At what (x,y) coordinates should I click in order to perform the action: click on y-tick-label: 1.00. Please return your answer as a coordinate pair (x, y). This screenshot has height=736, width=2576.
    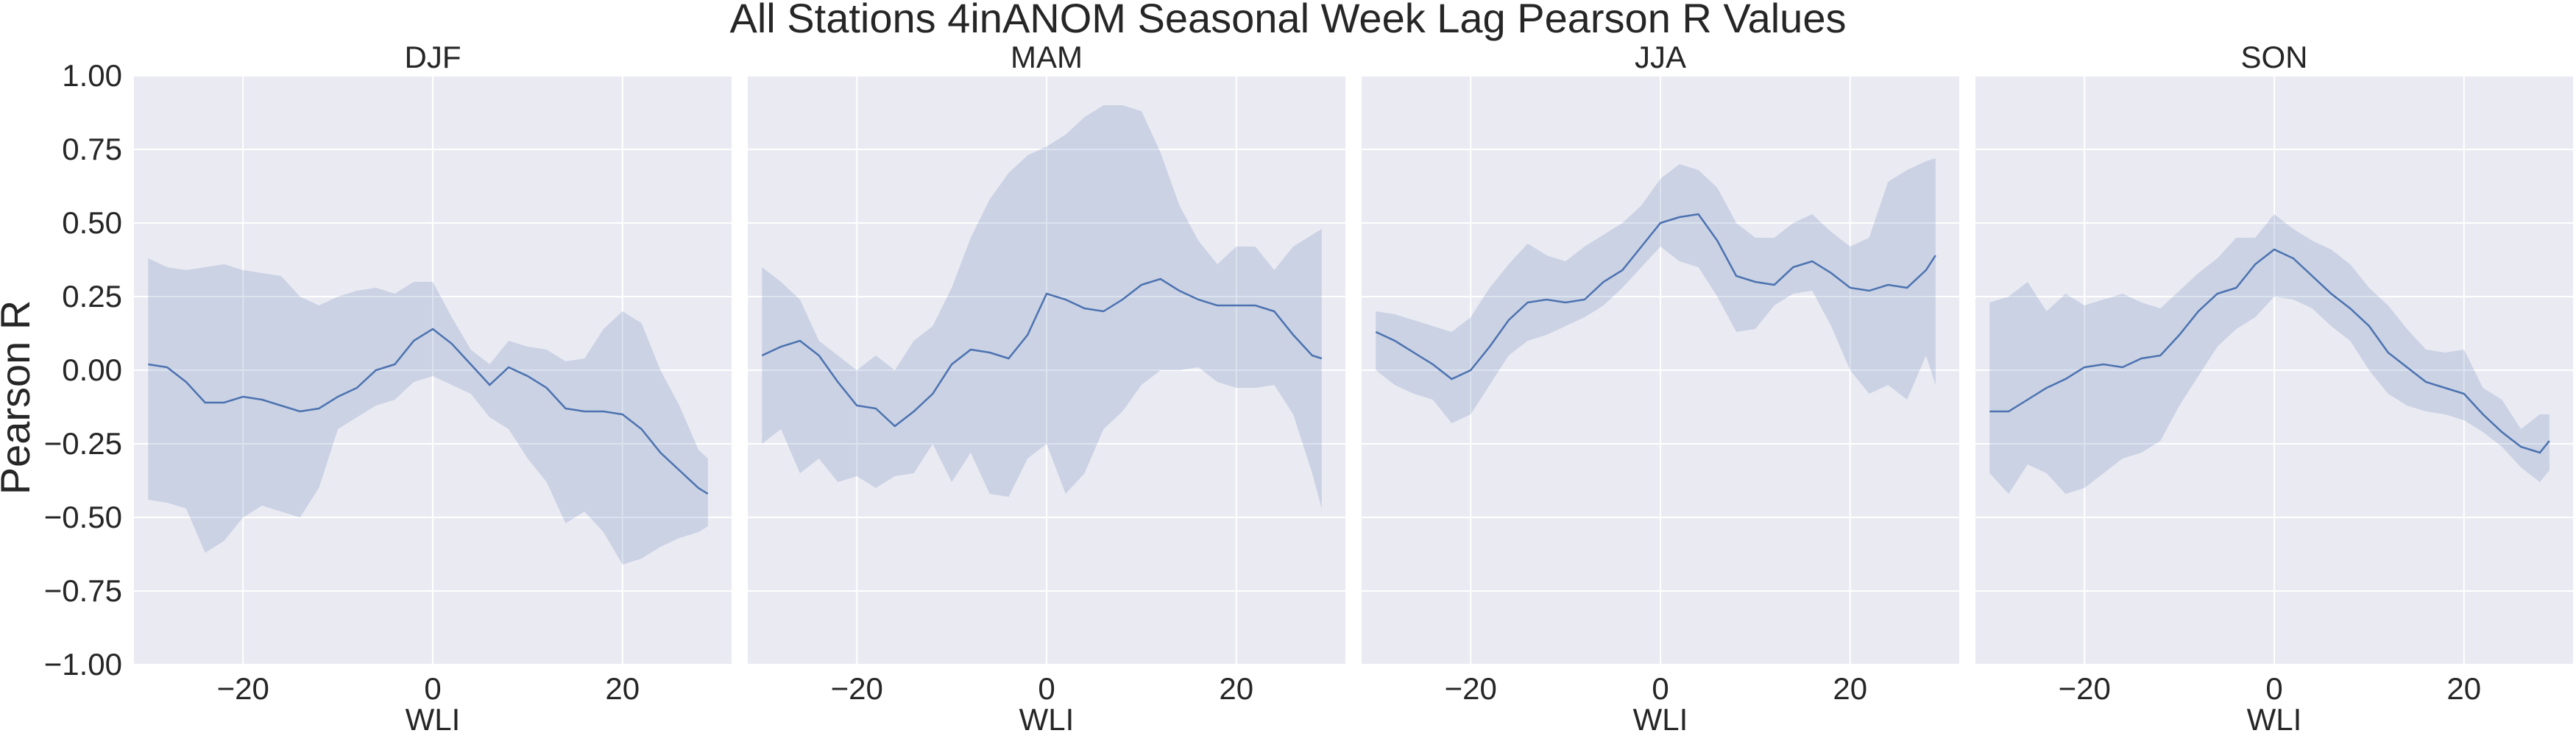
    Looking at the image, I should click on (92, 75).